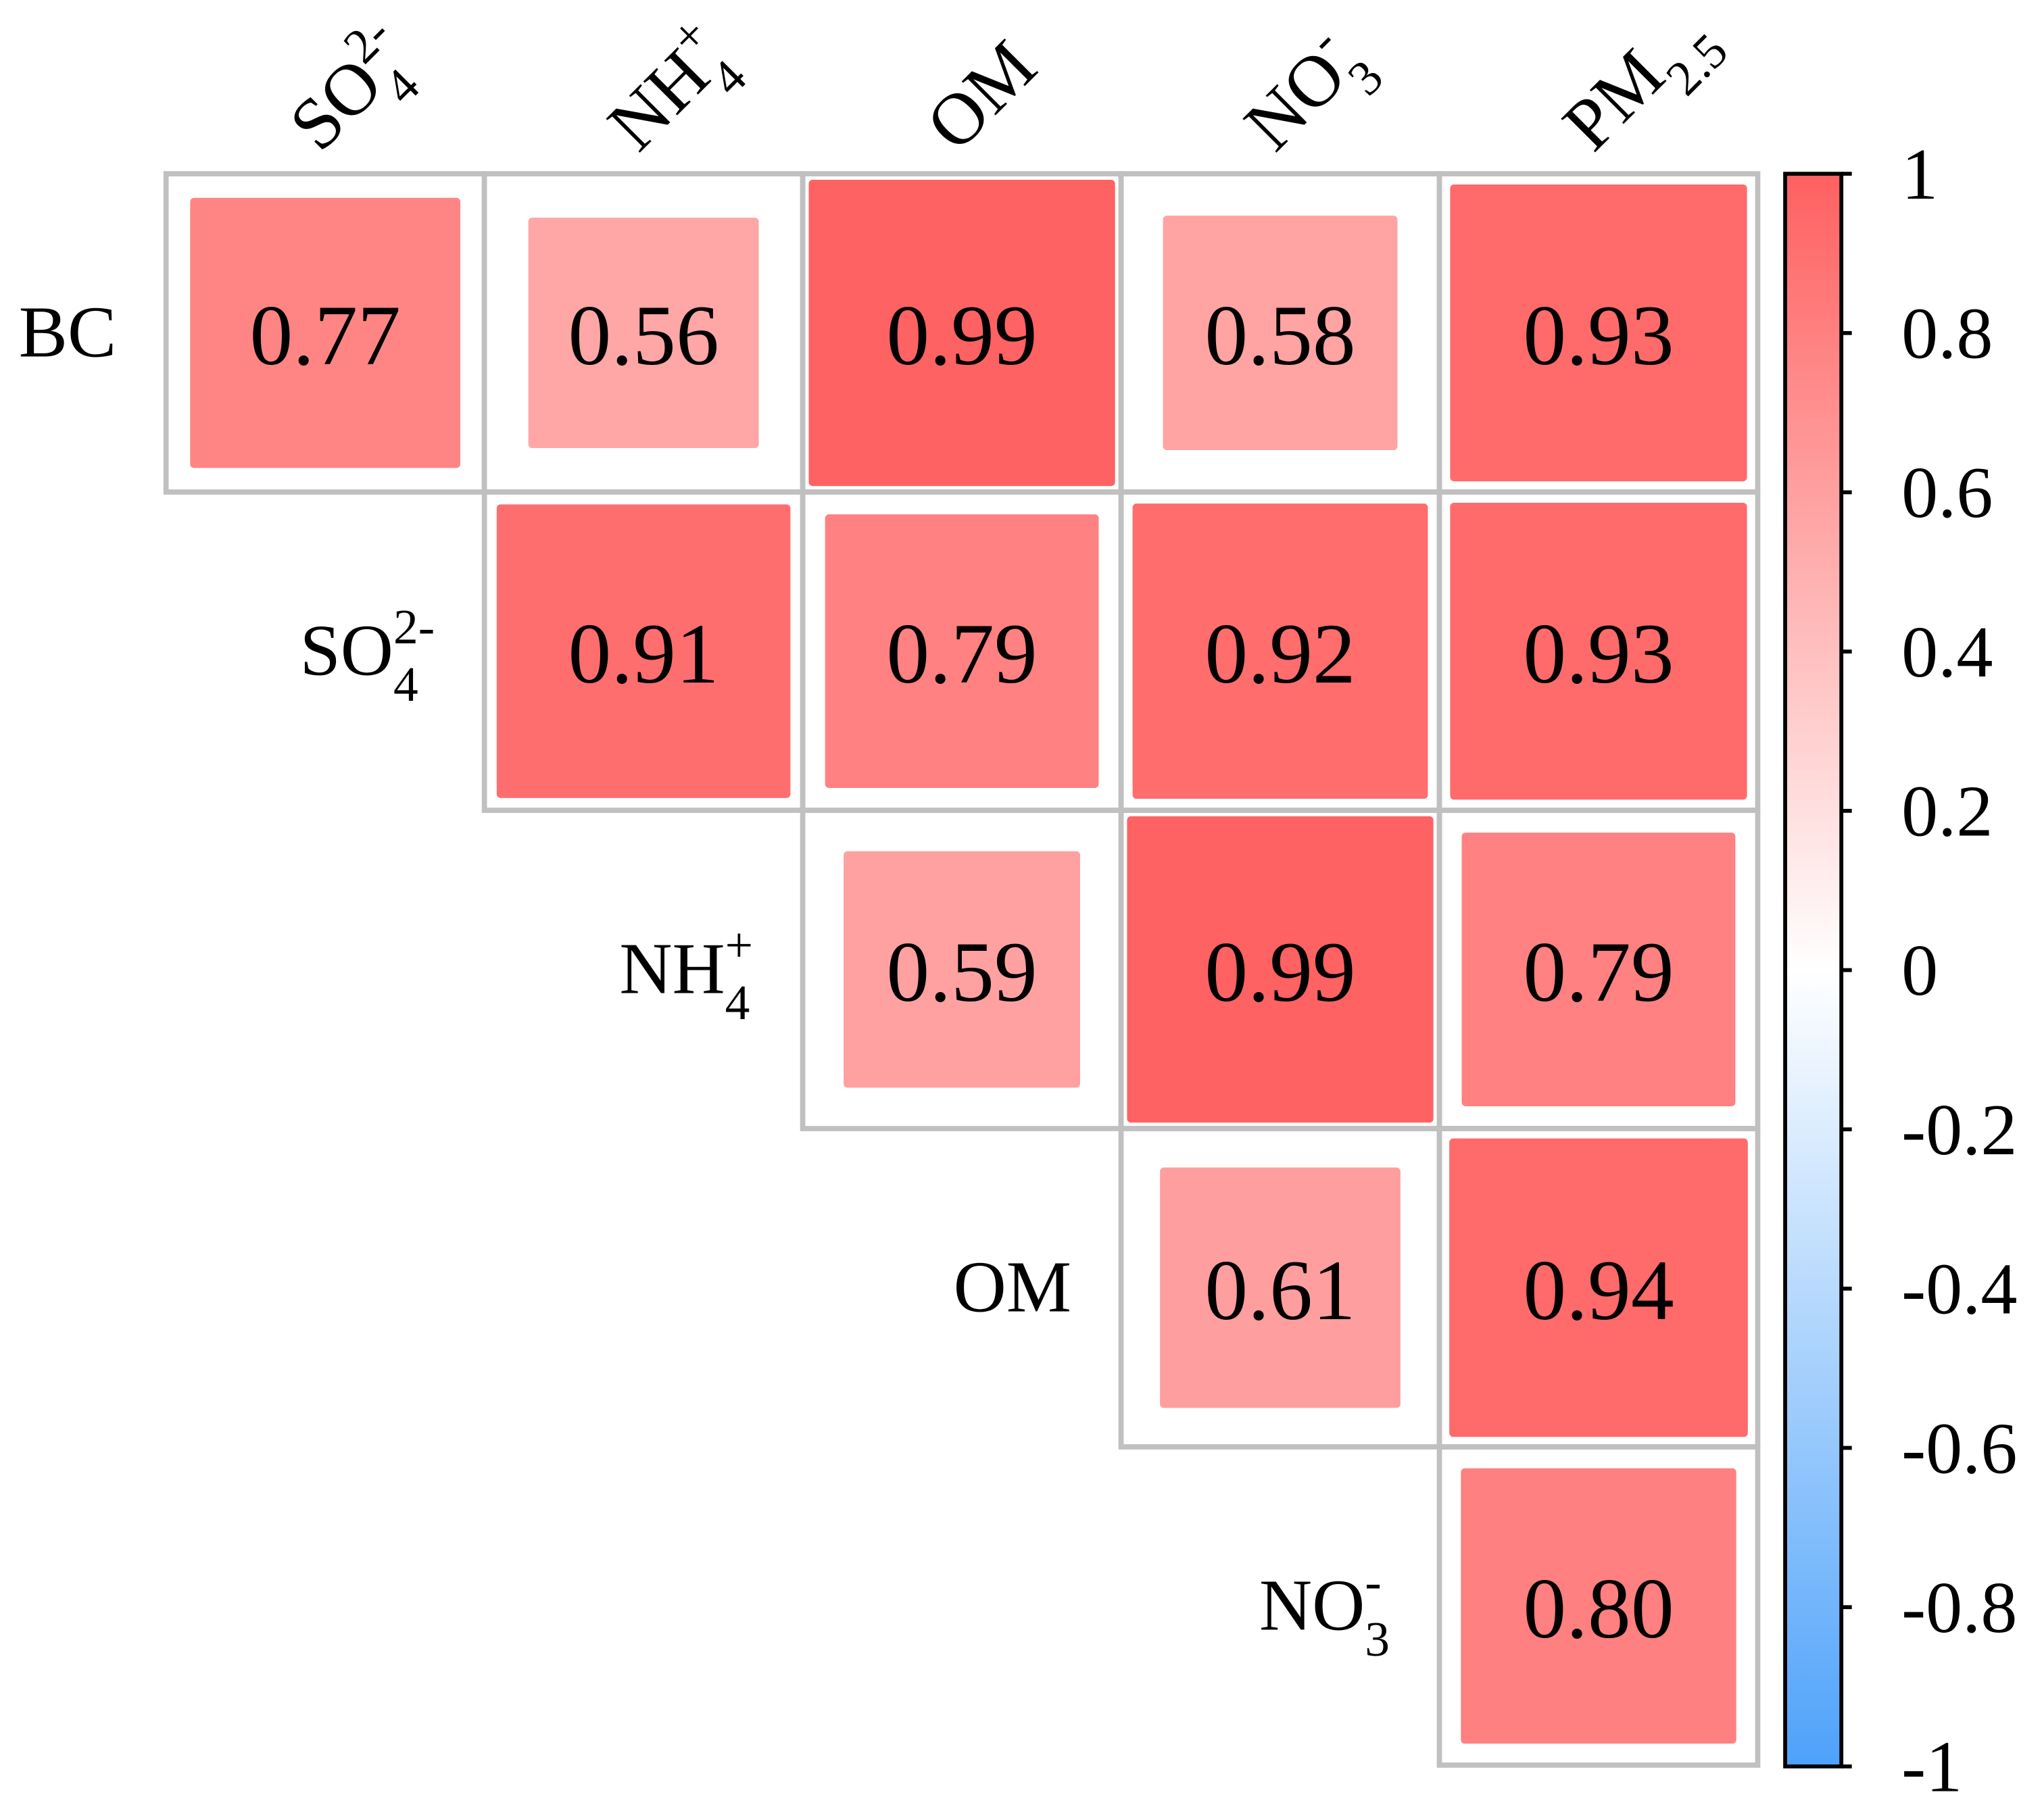 The width and height of the screenshot is (2044, 1803). What do you see at coordinates (1373, 1582) in the screenshot?
I see `label-sup: -` at bounding box center [1373, 1582].